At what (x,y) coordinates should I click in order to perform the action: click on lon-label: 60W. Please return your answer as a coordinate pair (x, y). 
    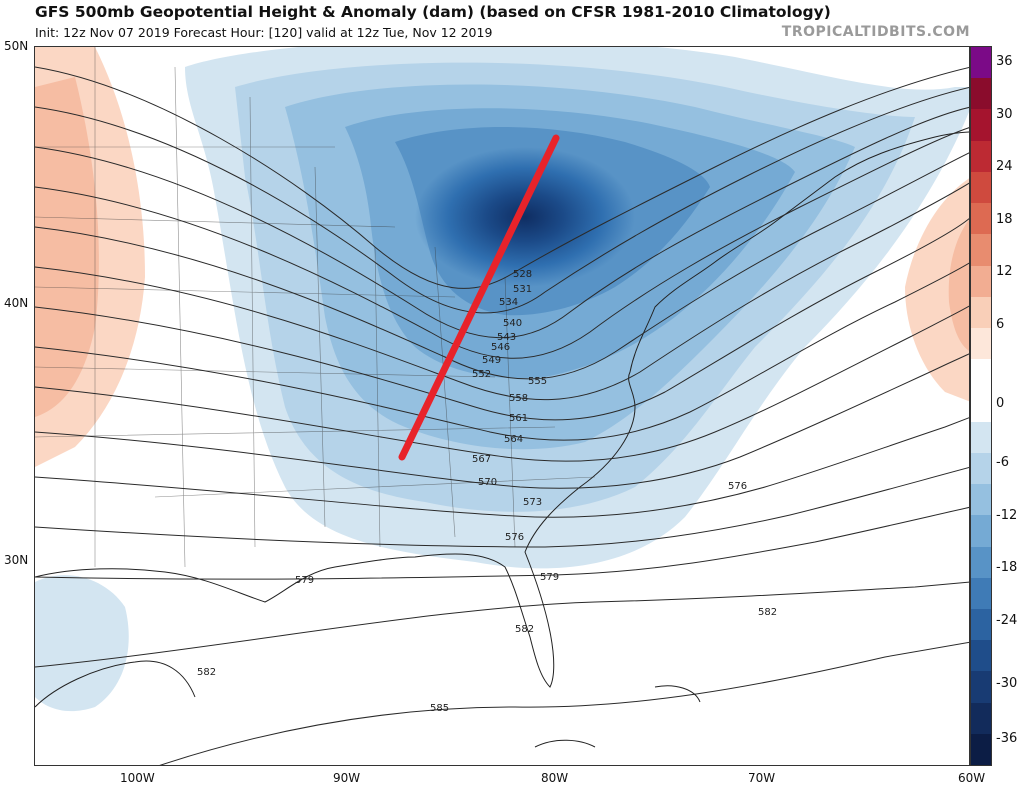
    Looking at the image, I should click on (972, 778).